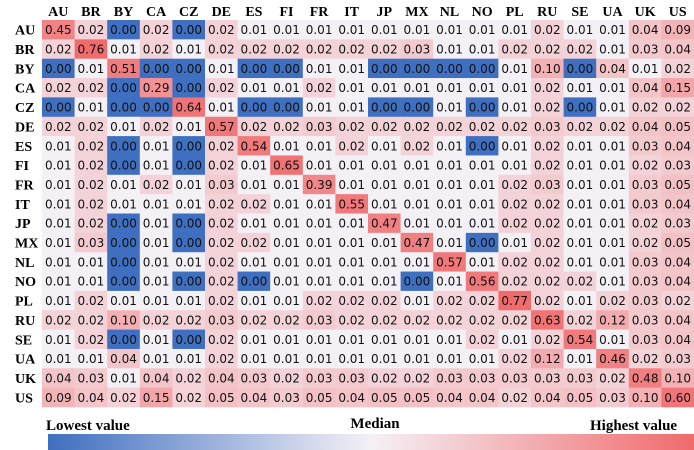 The width and height of the screenshot is (694, 450). What do you see at coordinates (156, 378) in the screenshot?
I see `cell-value-uk-ca: 0.04` at bounding box center [156, 378].